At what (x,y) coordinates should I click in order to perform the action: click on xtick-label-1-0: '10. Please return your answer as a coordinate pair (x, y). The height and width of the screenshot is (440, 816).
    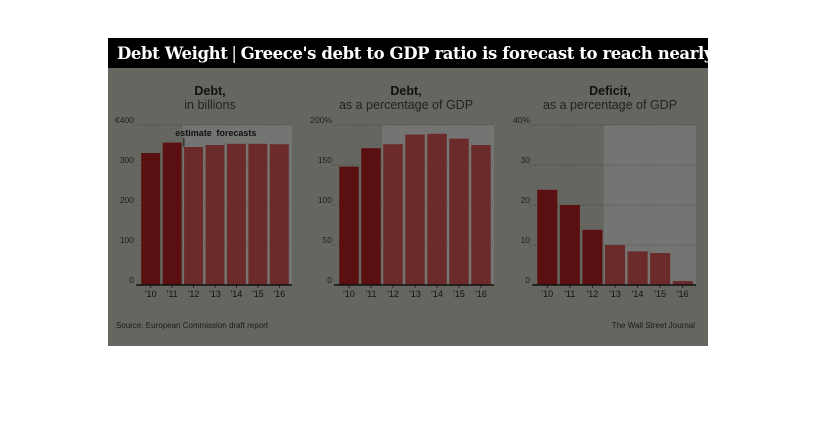
    Looking at the image, I should click on (151, 294).